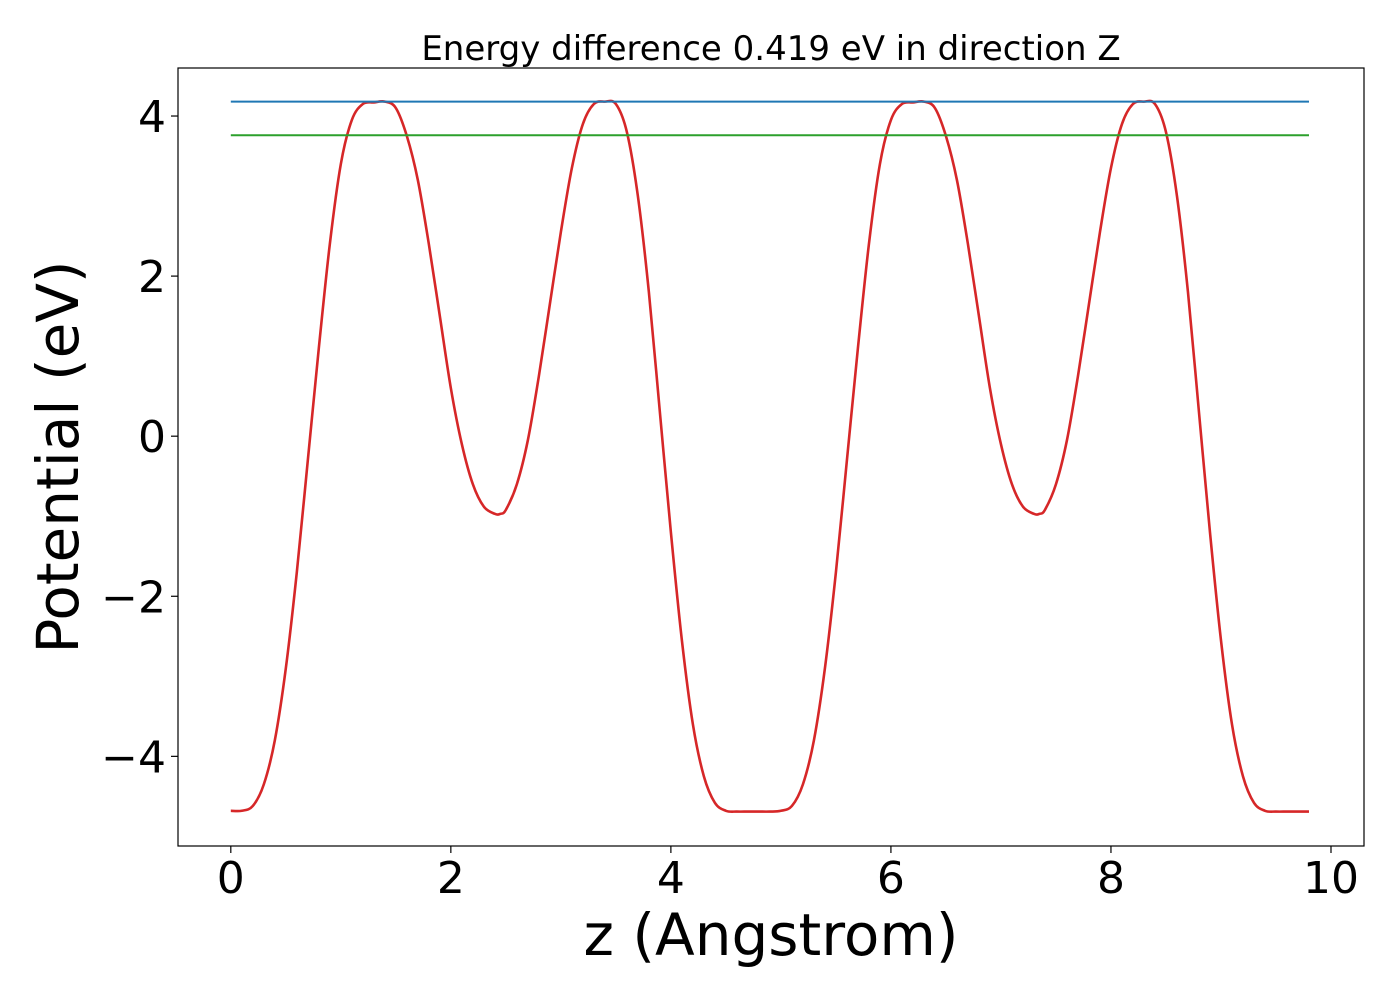 This screenshot has width=1400, height=1000. What do you see at coordinates (1331, 878) in the screenshot?
I see `x-tick-label: 10` at bounding box center [1331, 878].